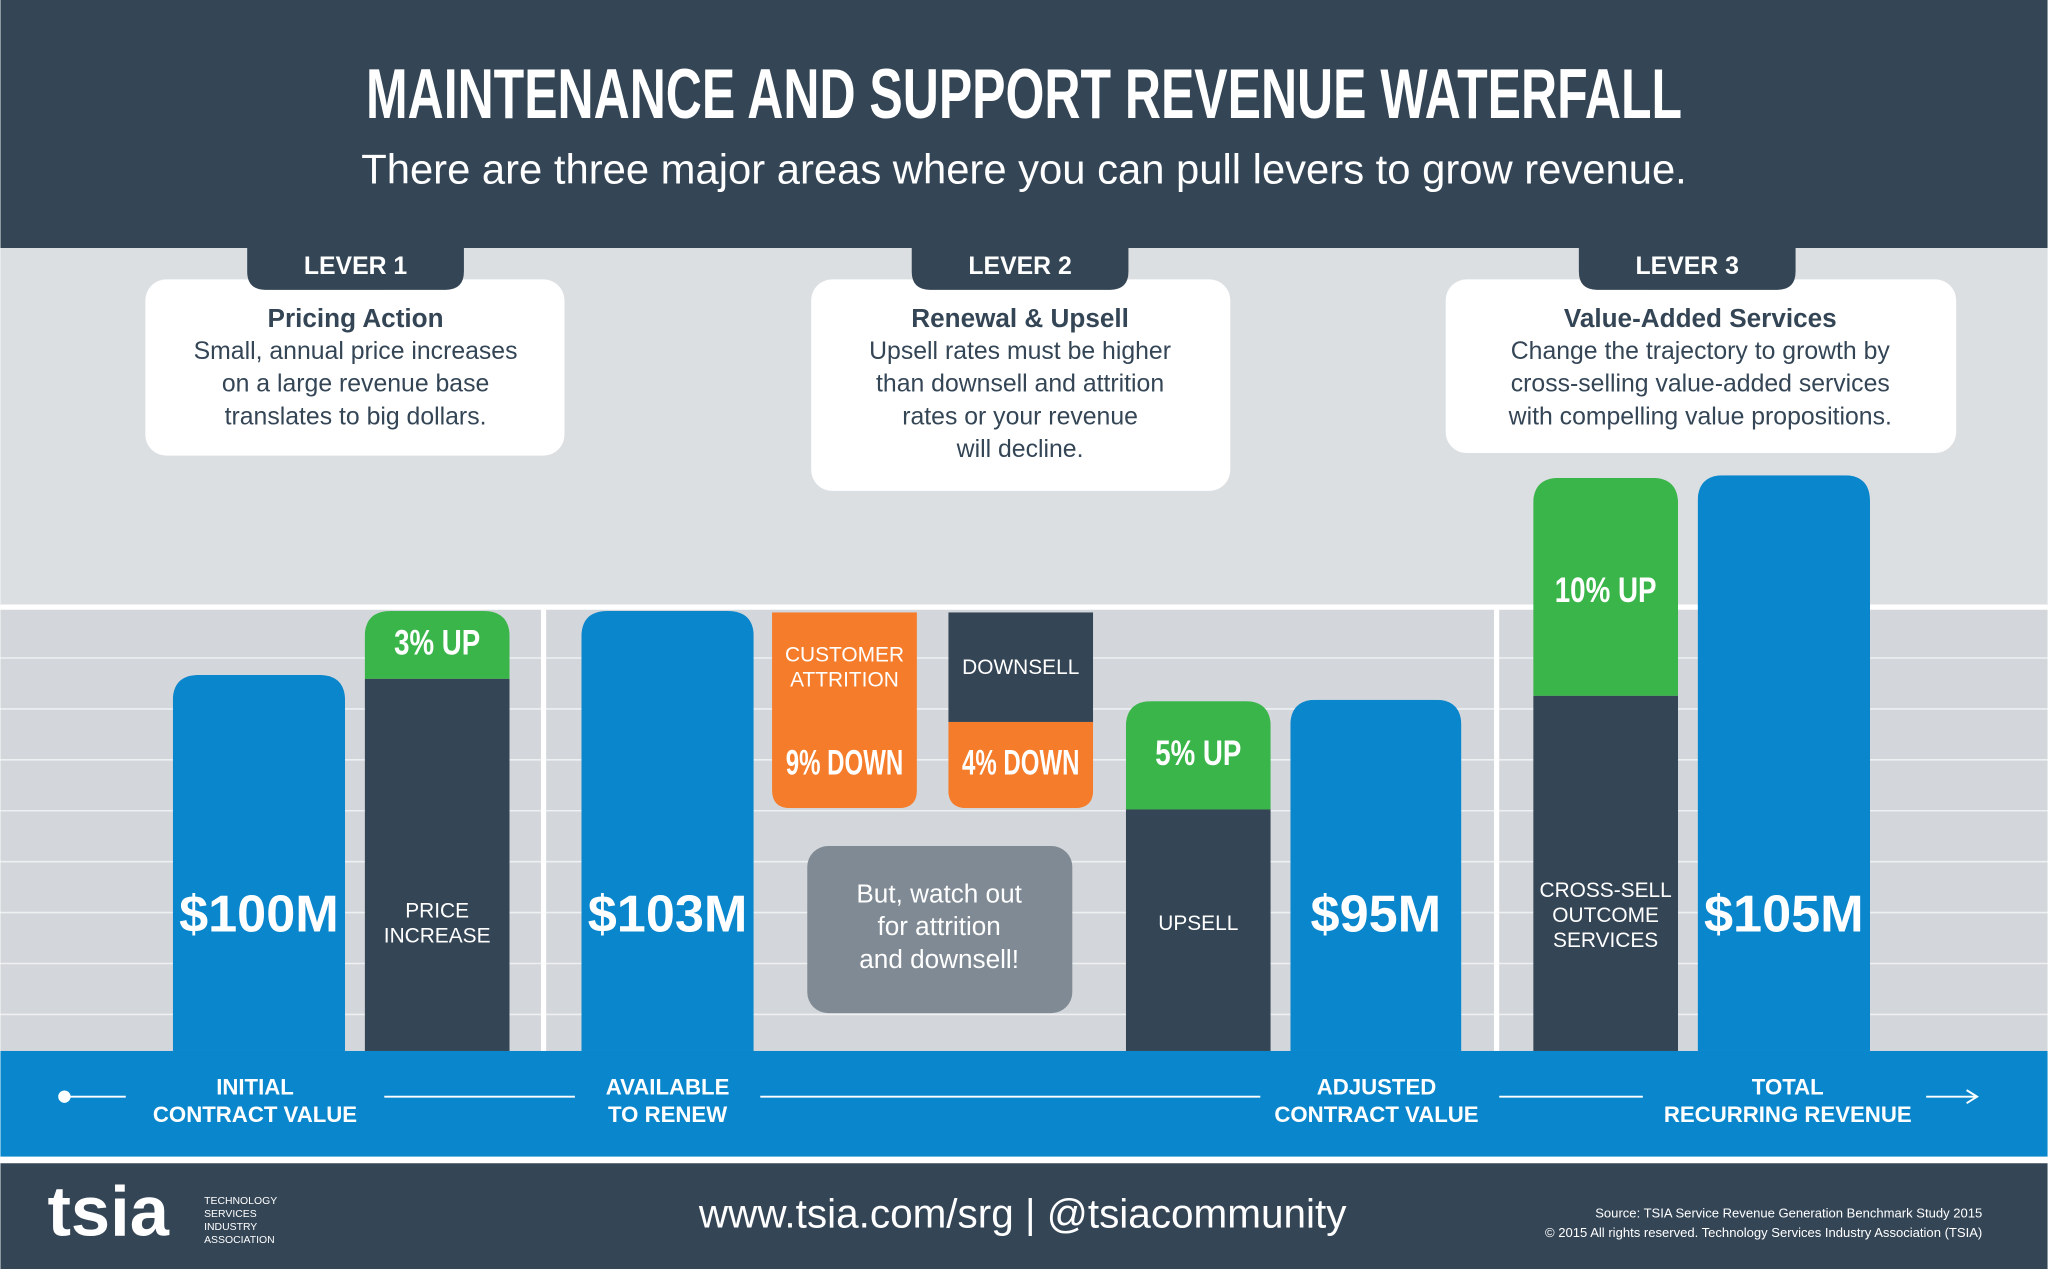 The height and width of the screenshot is (1269, 2048). What do you see at coordinates (356, 318) in the screenshot?
I see `lever-heading: Pricing Action` at bounding box center [356, 318].